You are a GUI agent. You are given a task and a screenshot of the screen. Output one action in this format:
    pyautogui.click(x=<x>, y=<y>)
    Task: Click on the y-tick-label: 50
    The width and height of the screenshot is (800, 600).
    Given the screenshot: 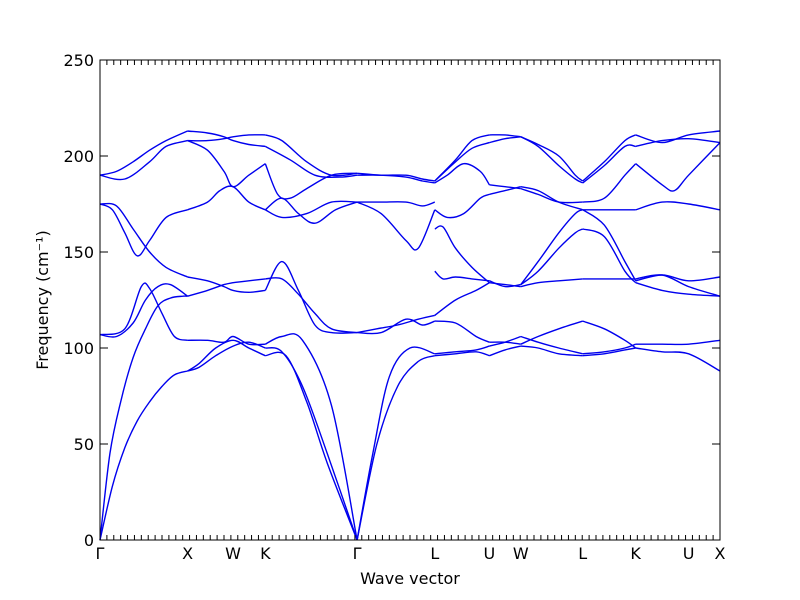 What is the action you would take?
    pyautogui.click(x=84, y=444)
    